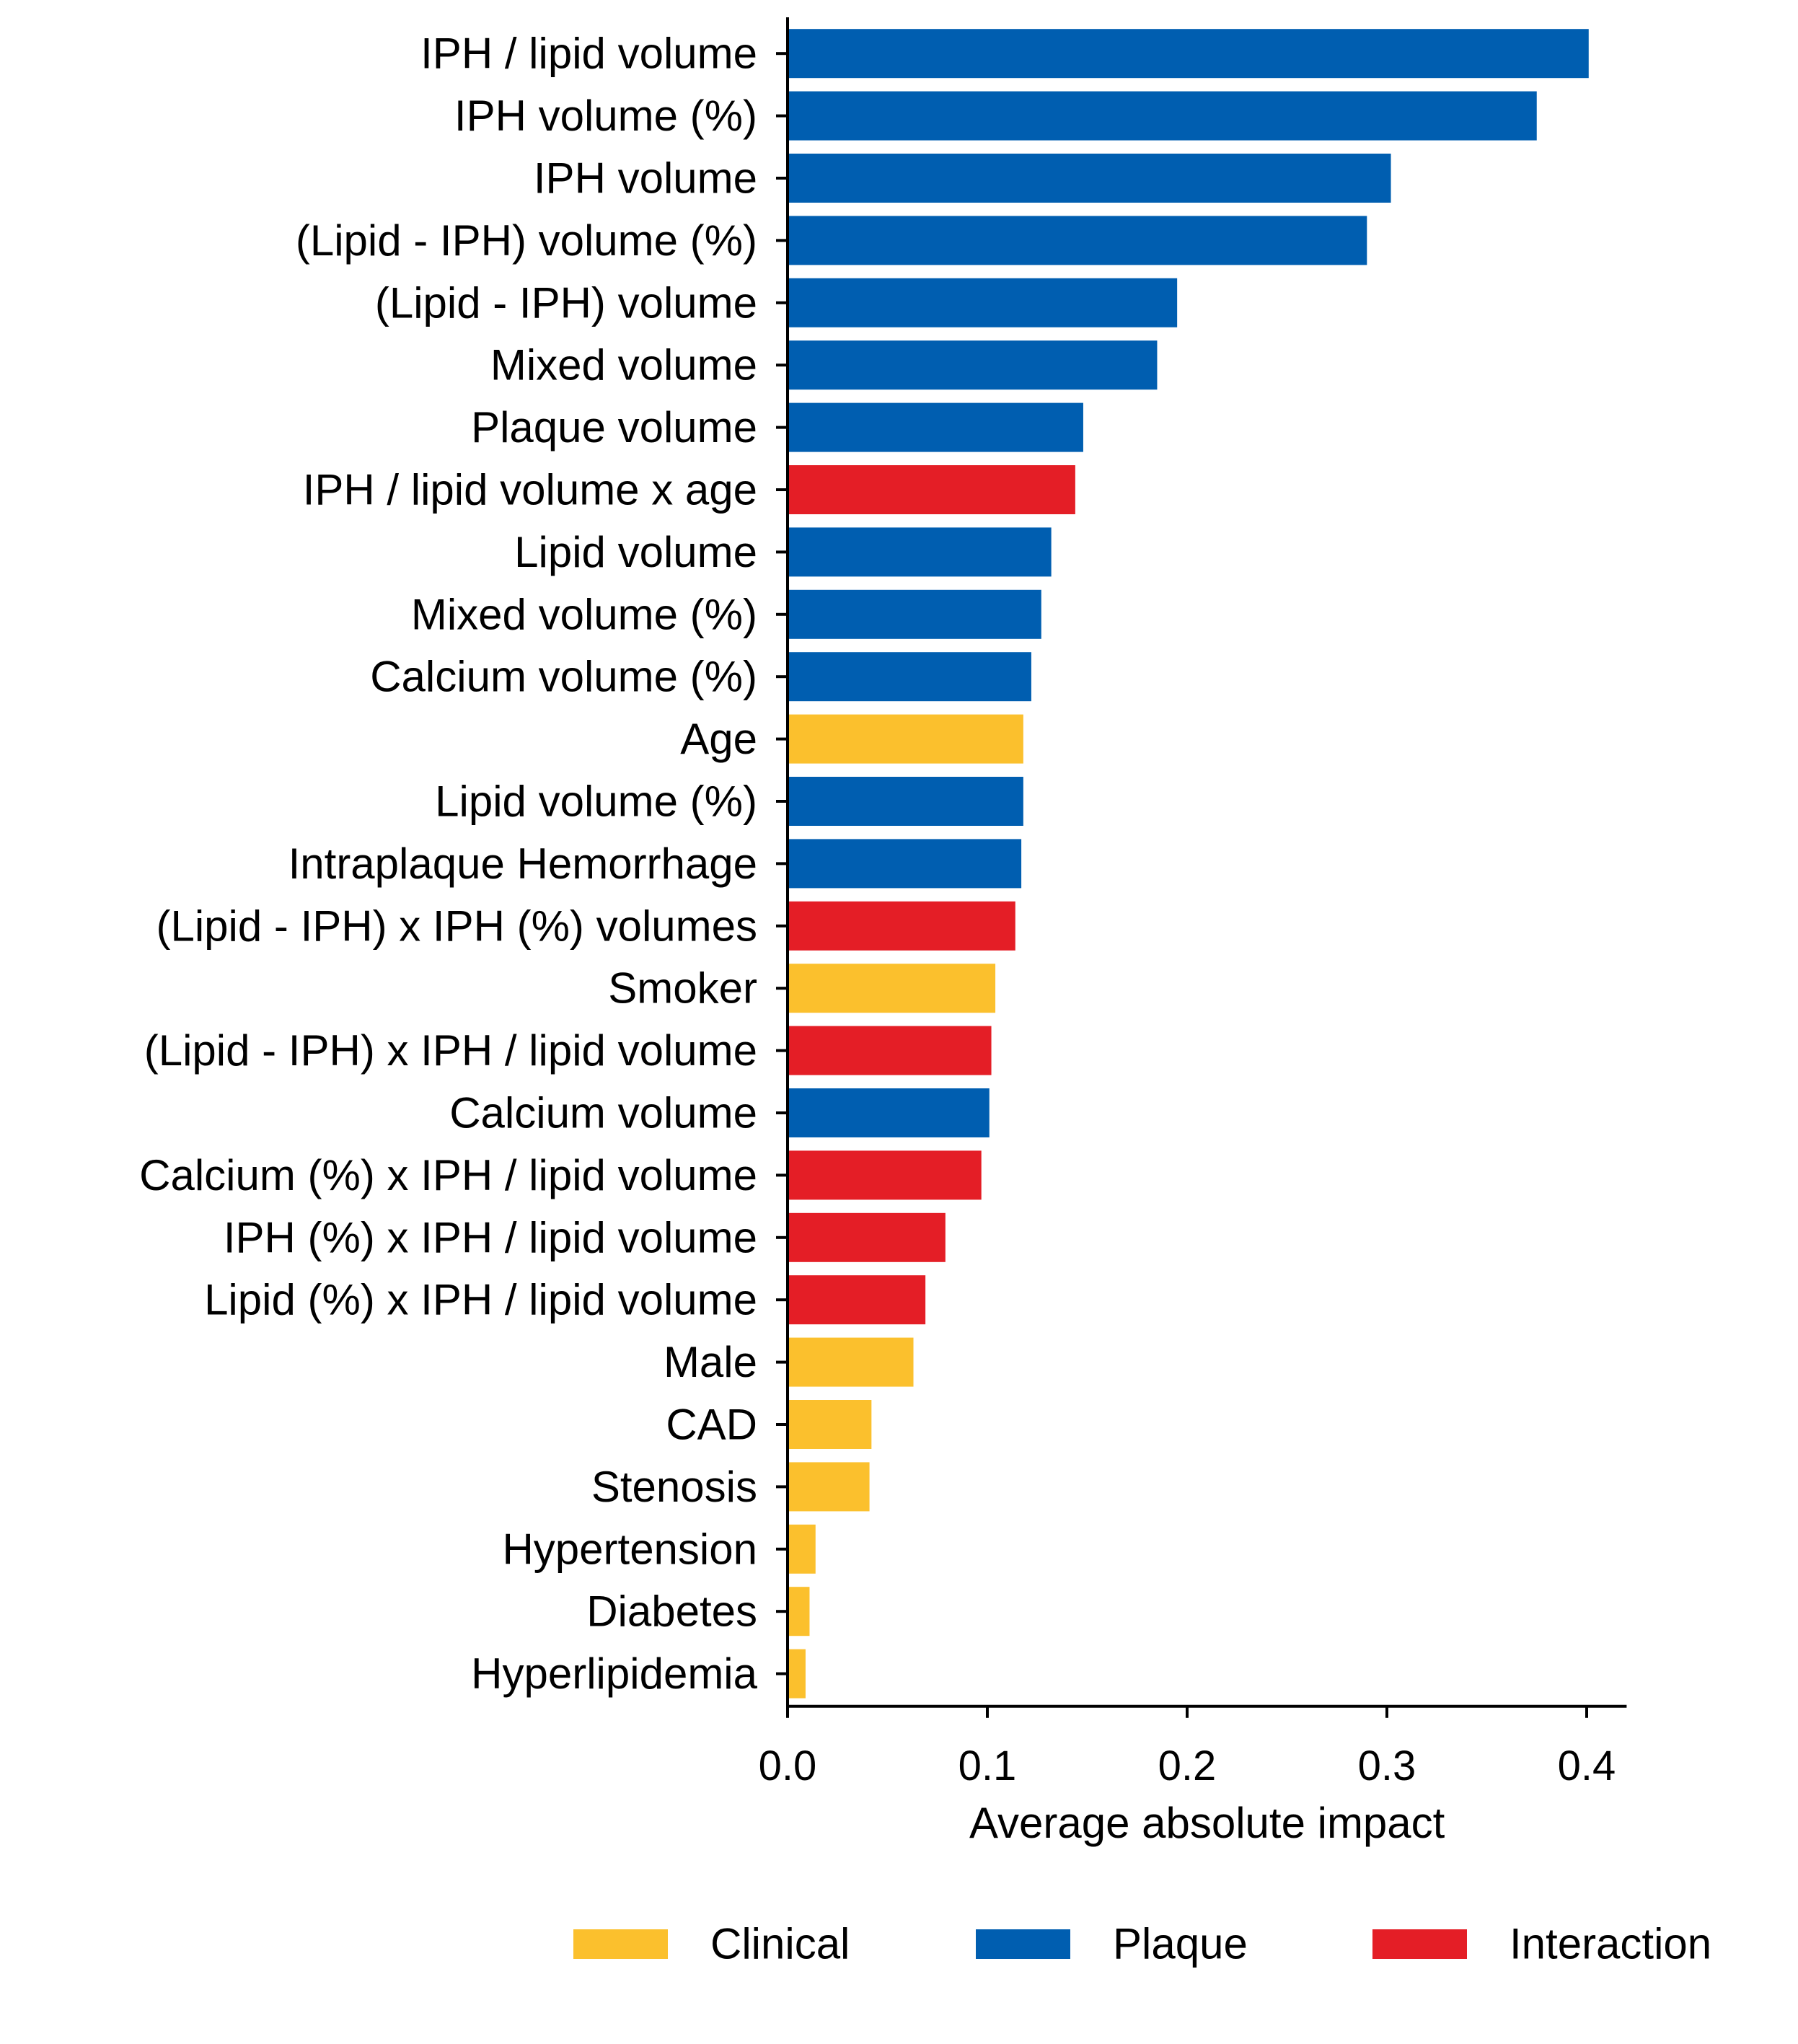 The image size is (1798, 2044). Describe the element at coordinates (563, 677) in the screenshot. I see `y-tick-label-calcium-volume: Calcium volume (%)` at that location.